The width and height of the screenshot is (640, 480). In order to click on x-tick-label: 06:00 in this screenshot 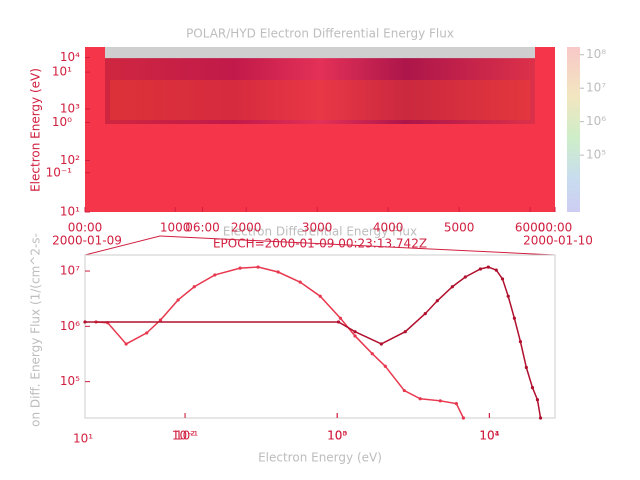, I will do `click(202, 228)`.